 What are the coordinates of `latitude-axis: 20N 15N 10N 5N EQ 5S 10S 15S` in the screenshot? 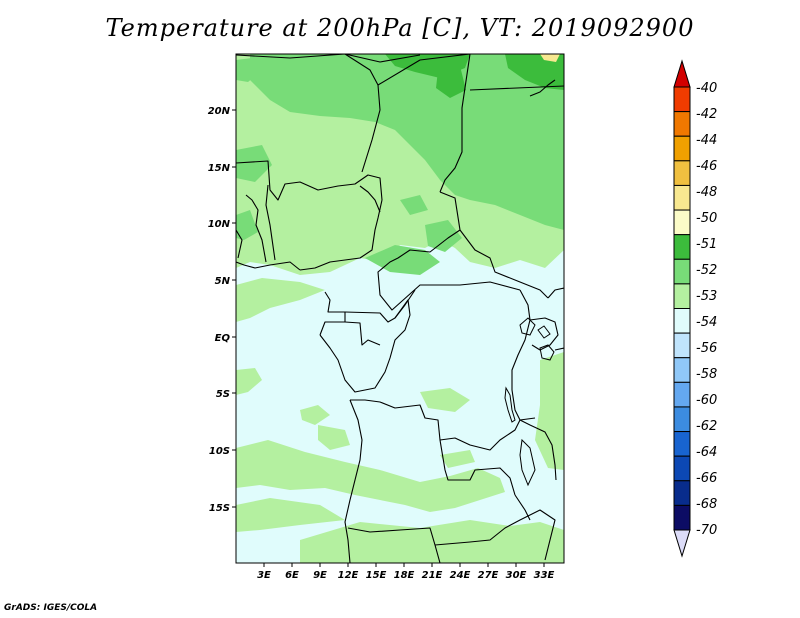 It's located at (219, 310).